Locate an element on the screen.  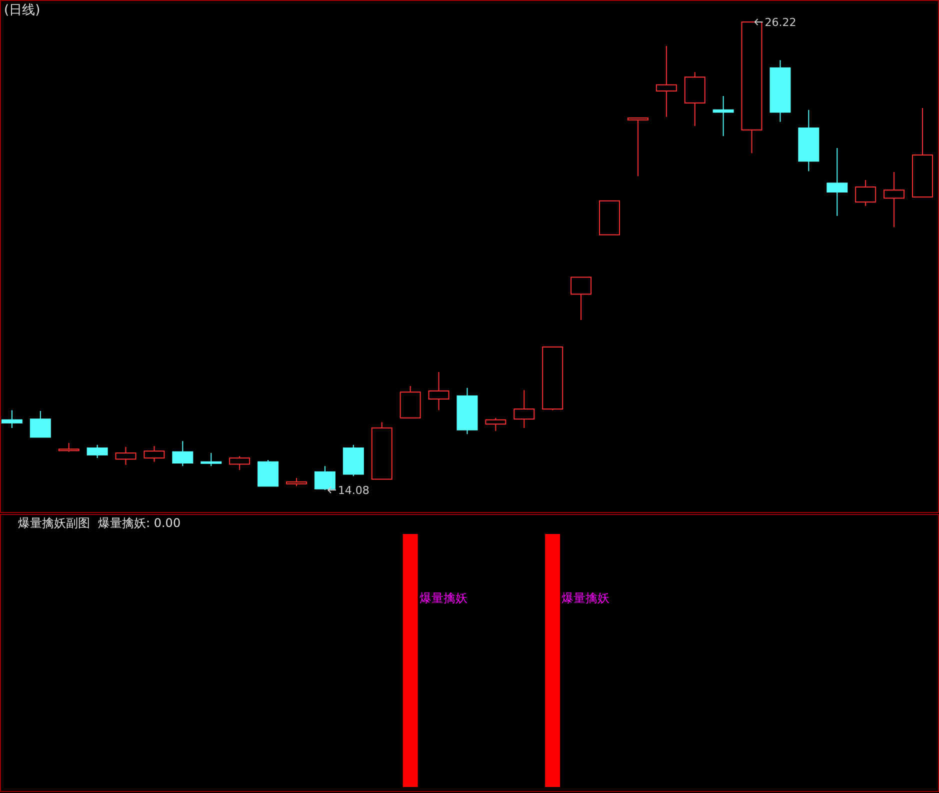
text: 26.22 is located at coordinates (780, 22).